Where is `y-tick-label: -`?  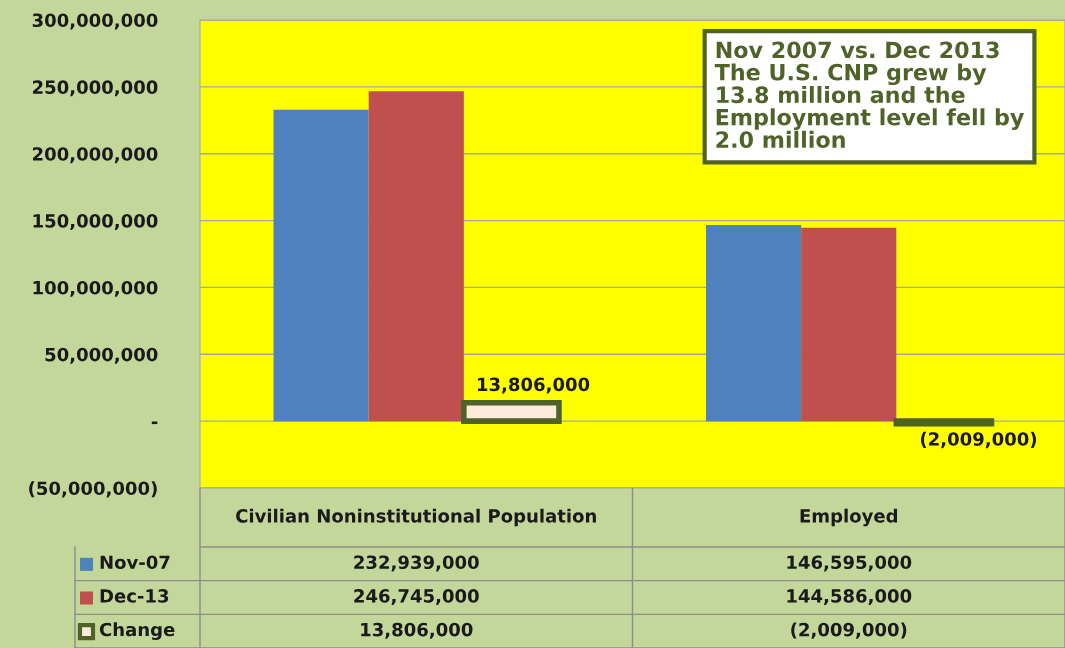
y-tick-label: - is located at coordinates (154, 423).